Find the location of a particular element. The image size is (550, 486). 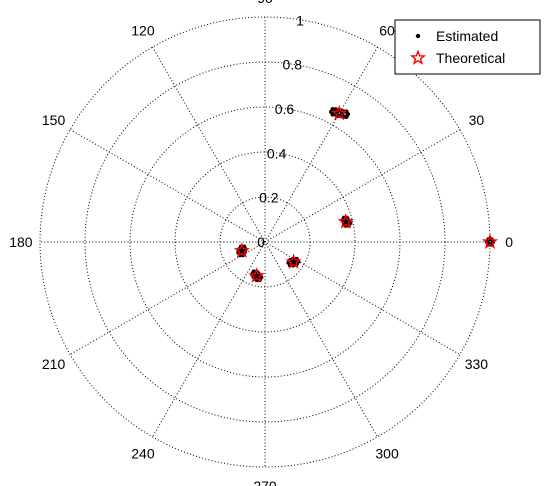

radial-tick-label: 0.8 is located at coordinates (293, 65).